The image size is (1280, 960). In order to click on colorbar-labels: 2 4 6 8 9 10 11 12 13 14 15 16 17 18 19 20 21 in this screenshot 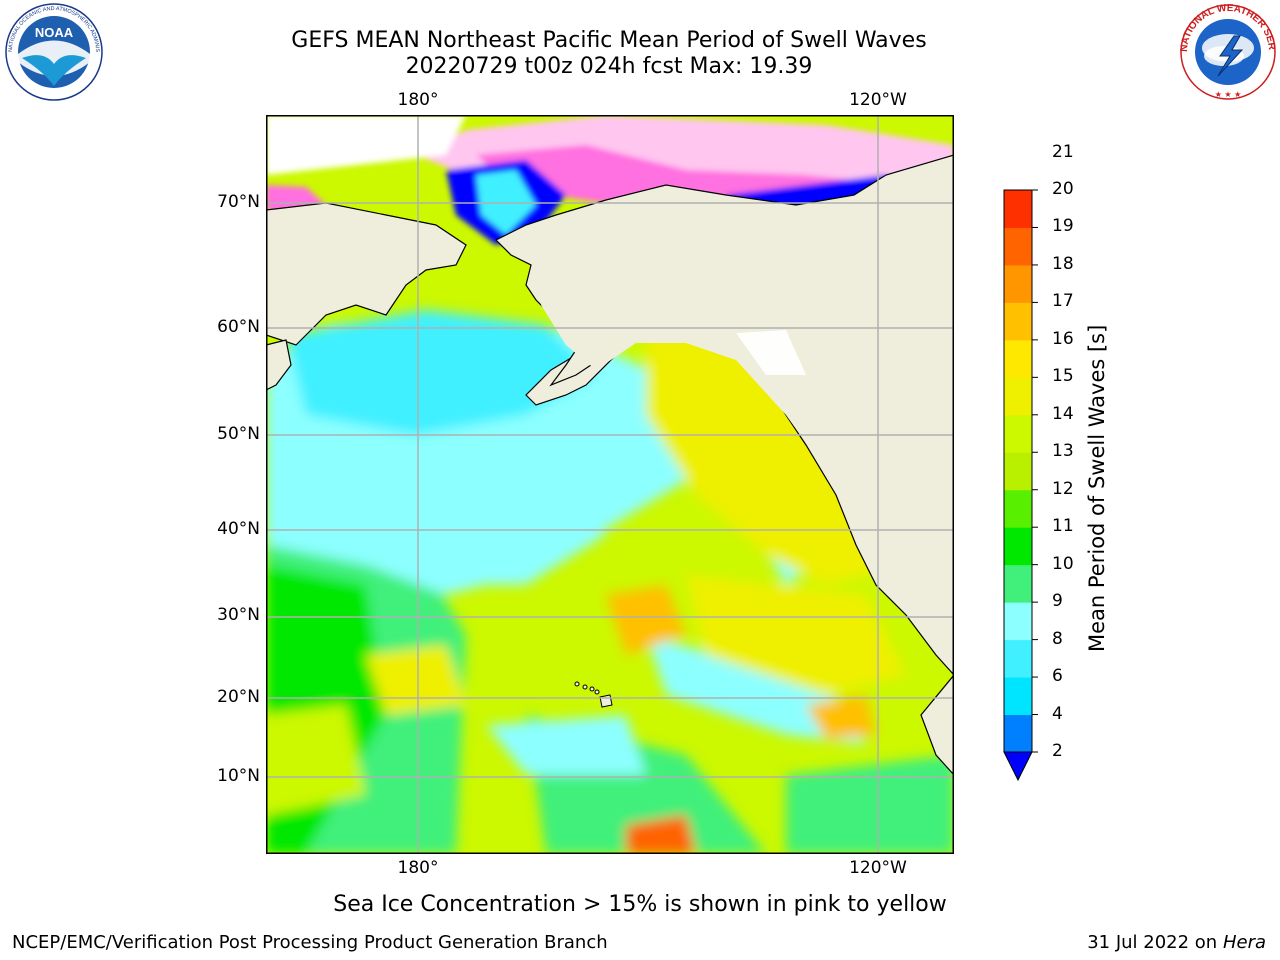, I will do `click(1072, 480)`.